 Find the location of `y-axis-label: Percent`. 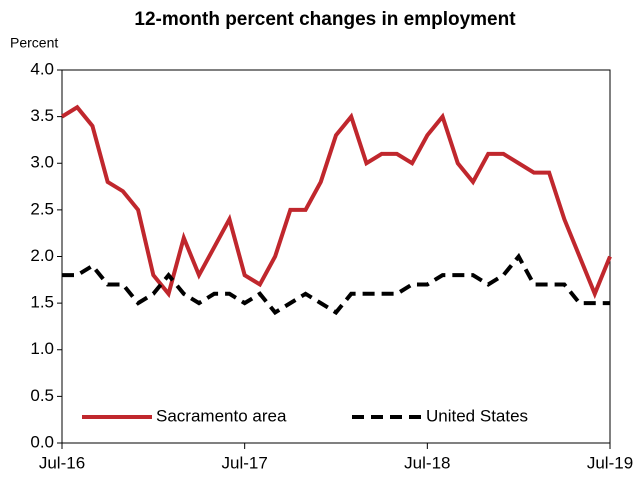

y-axis-label: Percent is located at coordinates (34, 43).